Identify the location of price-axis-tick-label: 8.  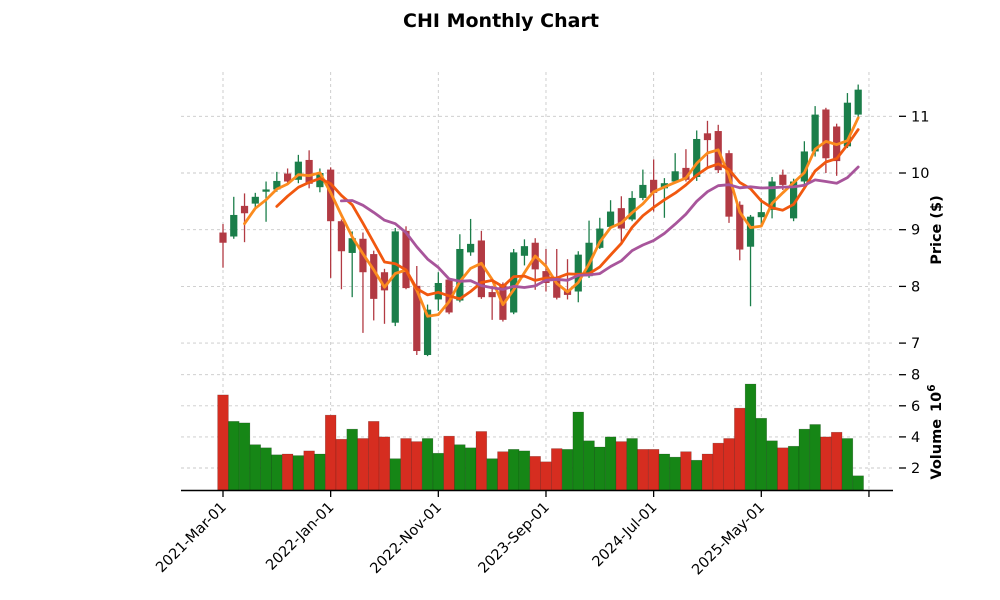
(915, 287).